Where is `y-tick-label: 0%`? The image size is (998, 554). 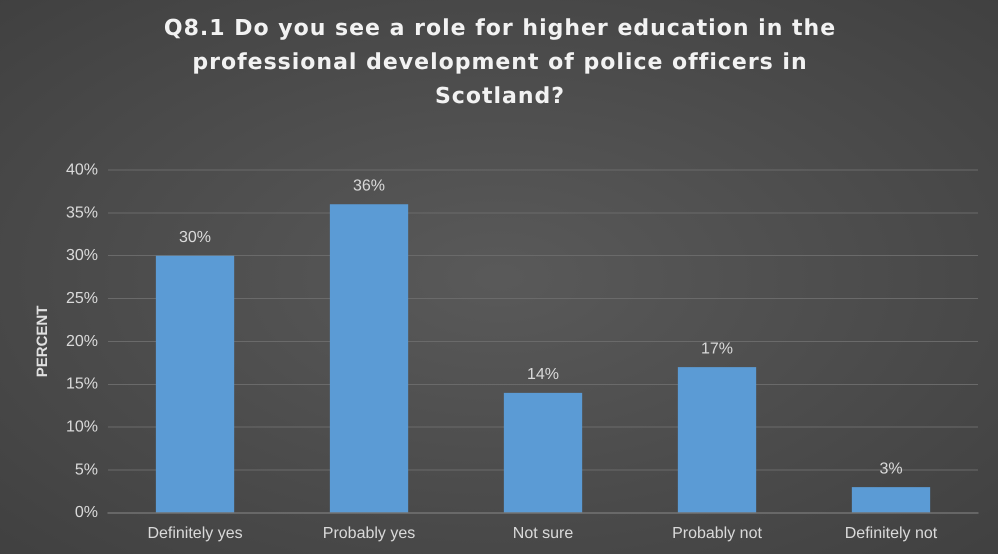
y-tick-label: 0% is located at coordinates (86, 513).